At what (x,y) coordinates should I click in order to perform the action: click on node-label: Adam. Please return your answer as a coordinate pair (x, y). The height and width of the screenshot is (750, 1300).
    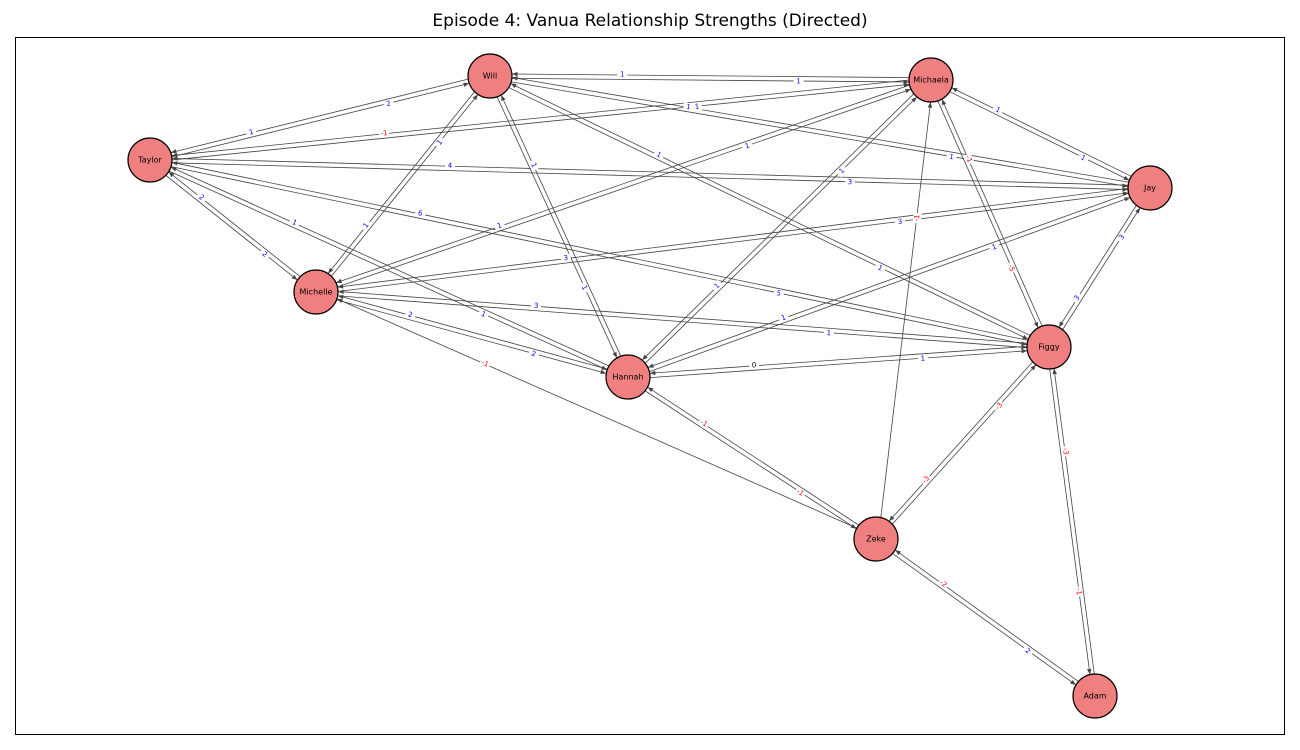
    Looking at the image, I should click on (1094, 696).